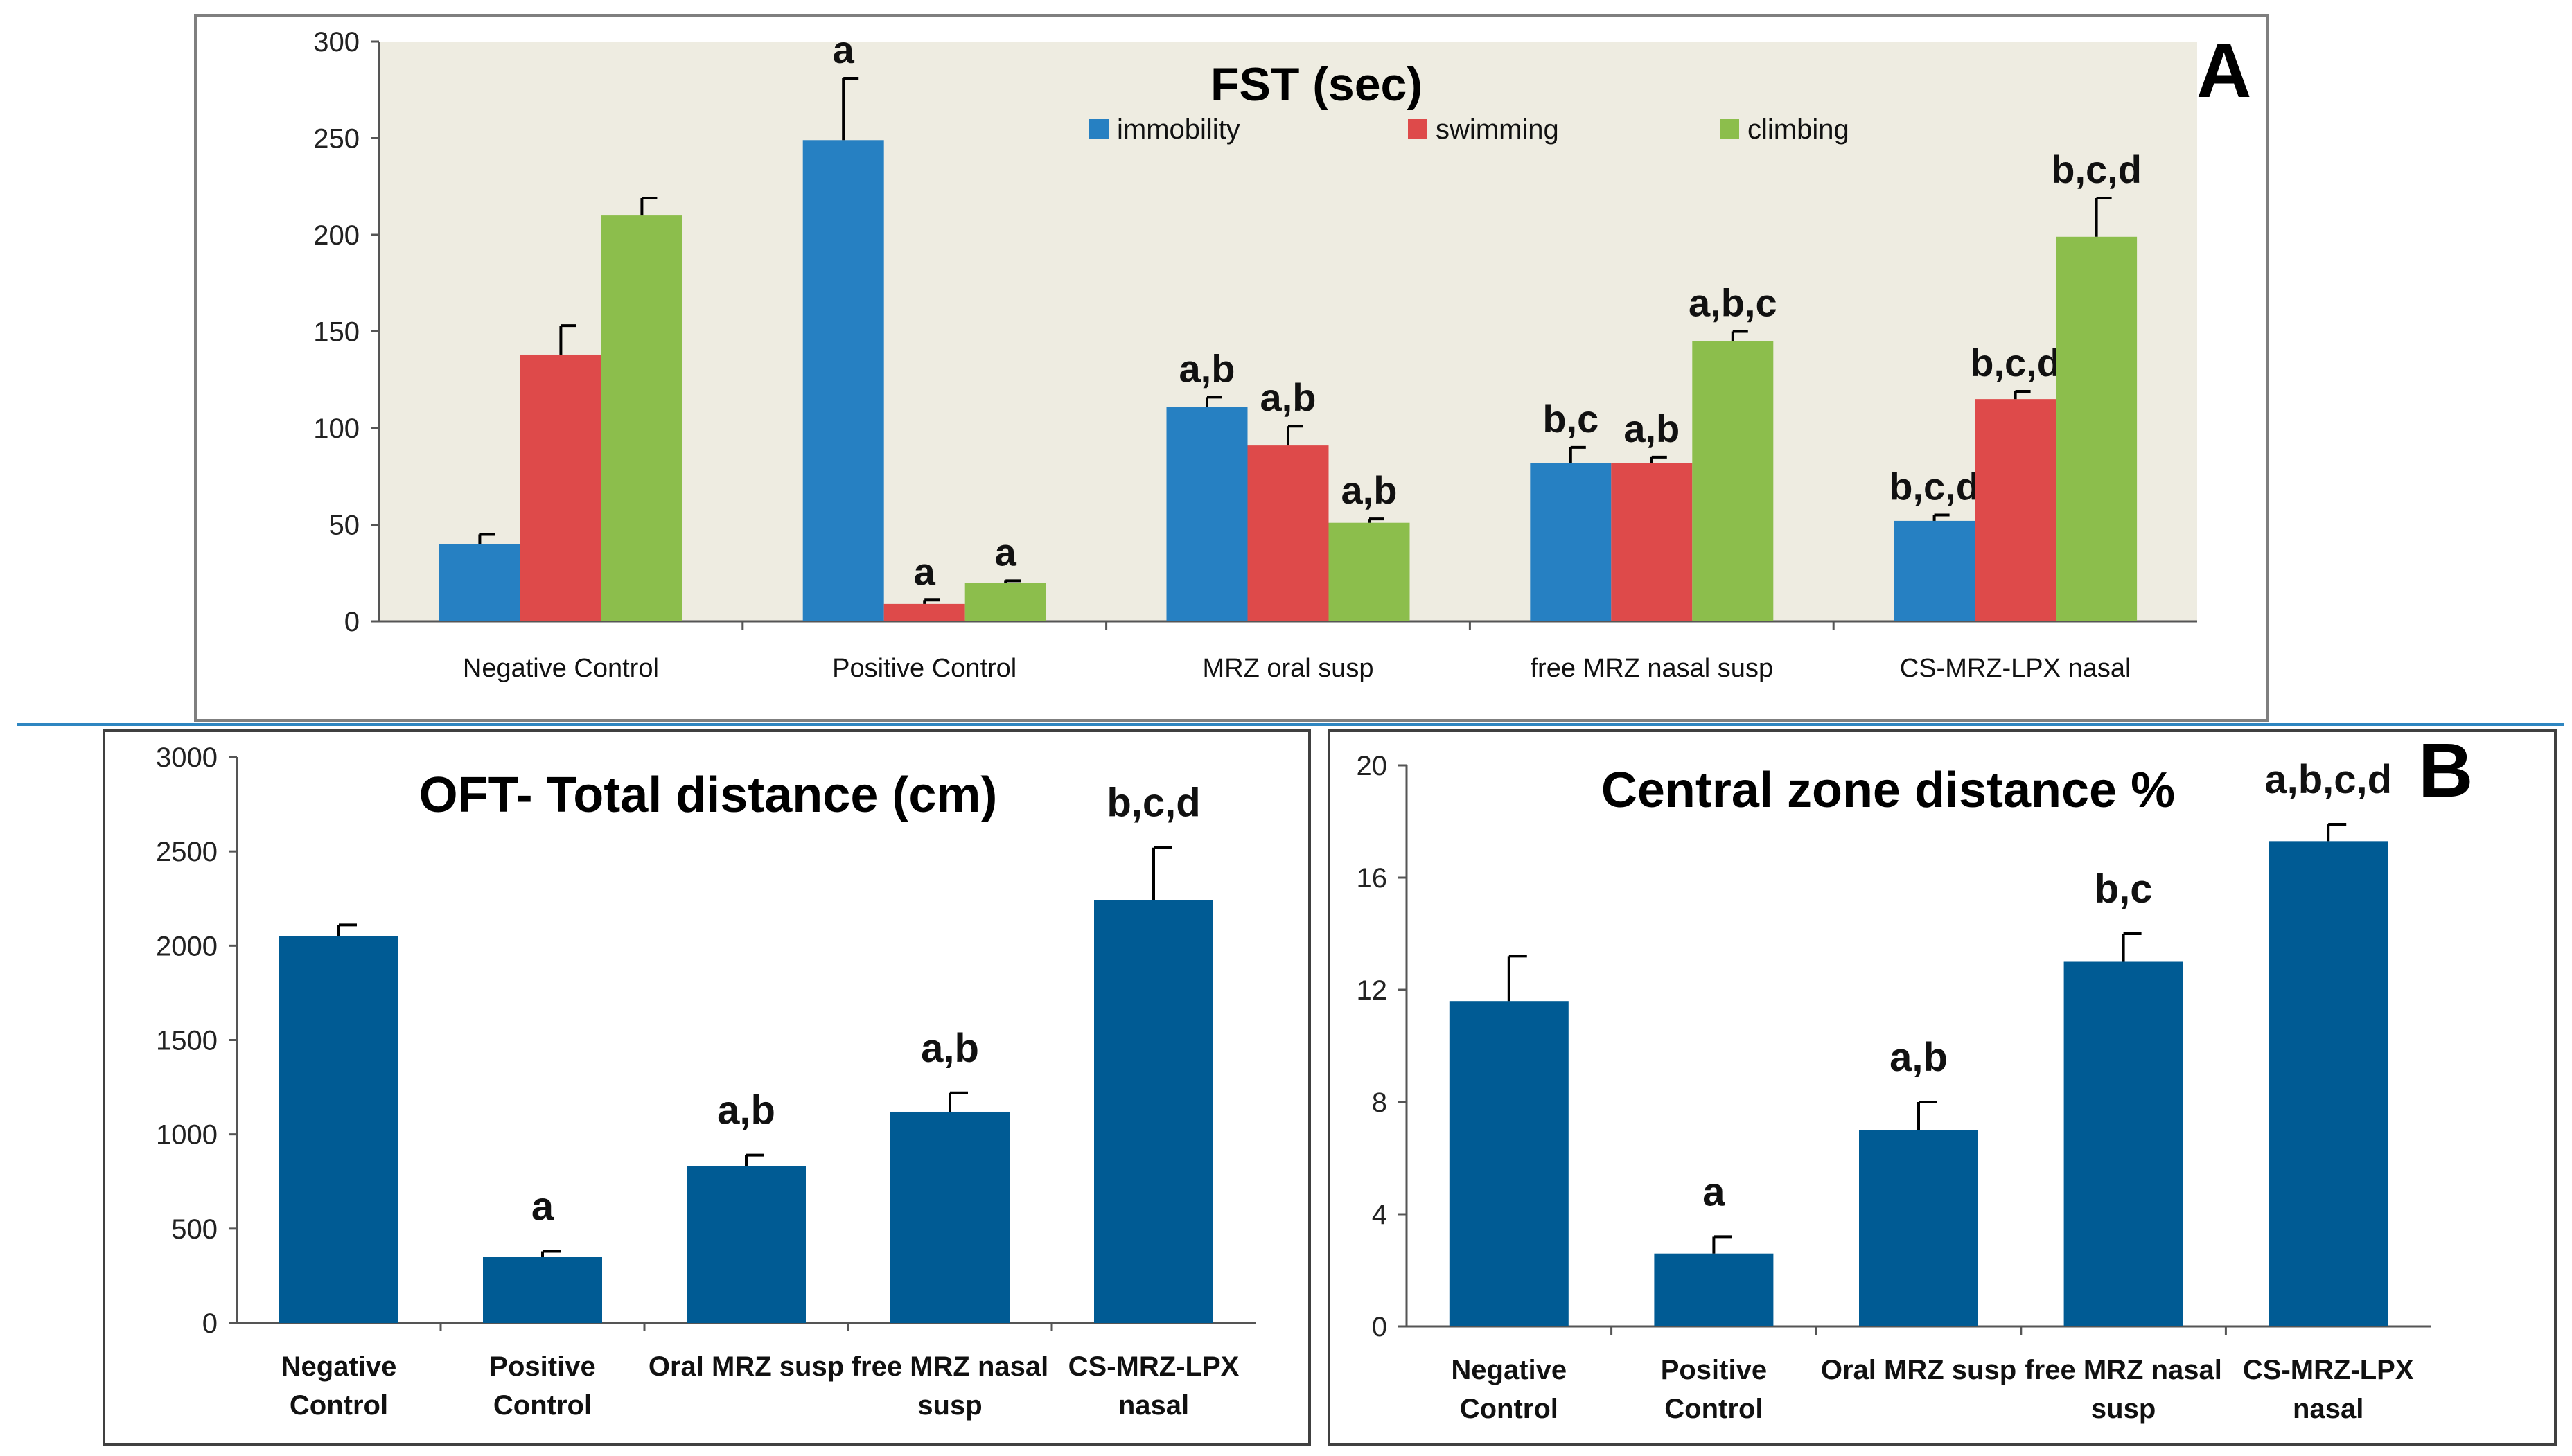  Describe the element at coordinates (542, 1290) in the screenshot. I see `oft-bar-positive-control` at that location.